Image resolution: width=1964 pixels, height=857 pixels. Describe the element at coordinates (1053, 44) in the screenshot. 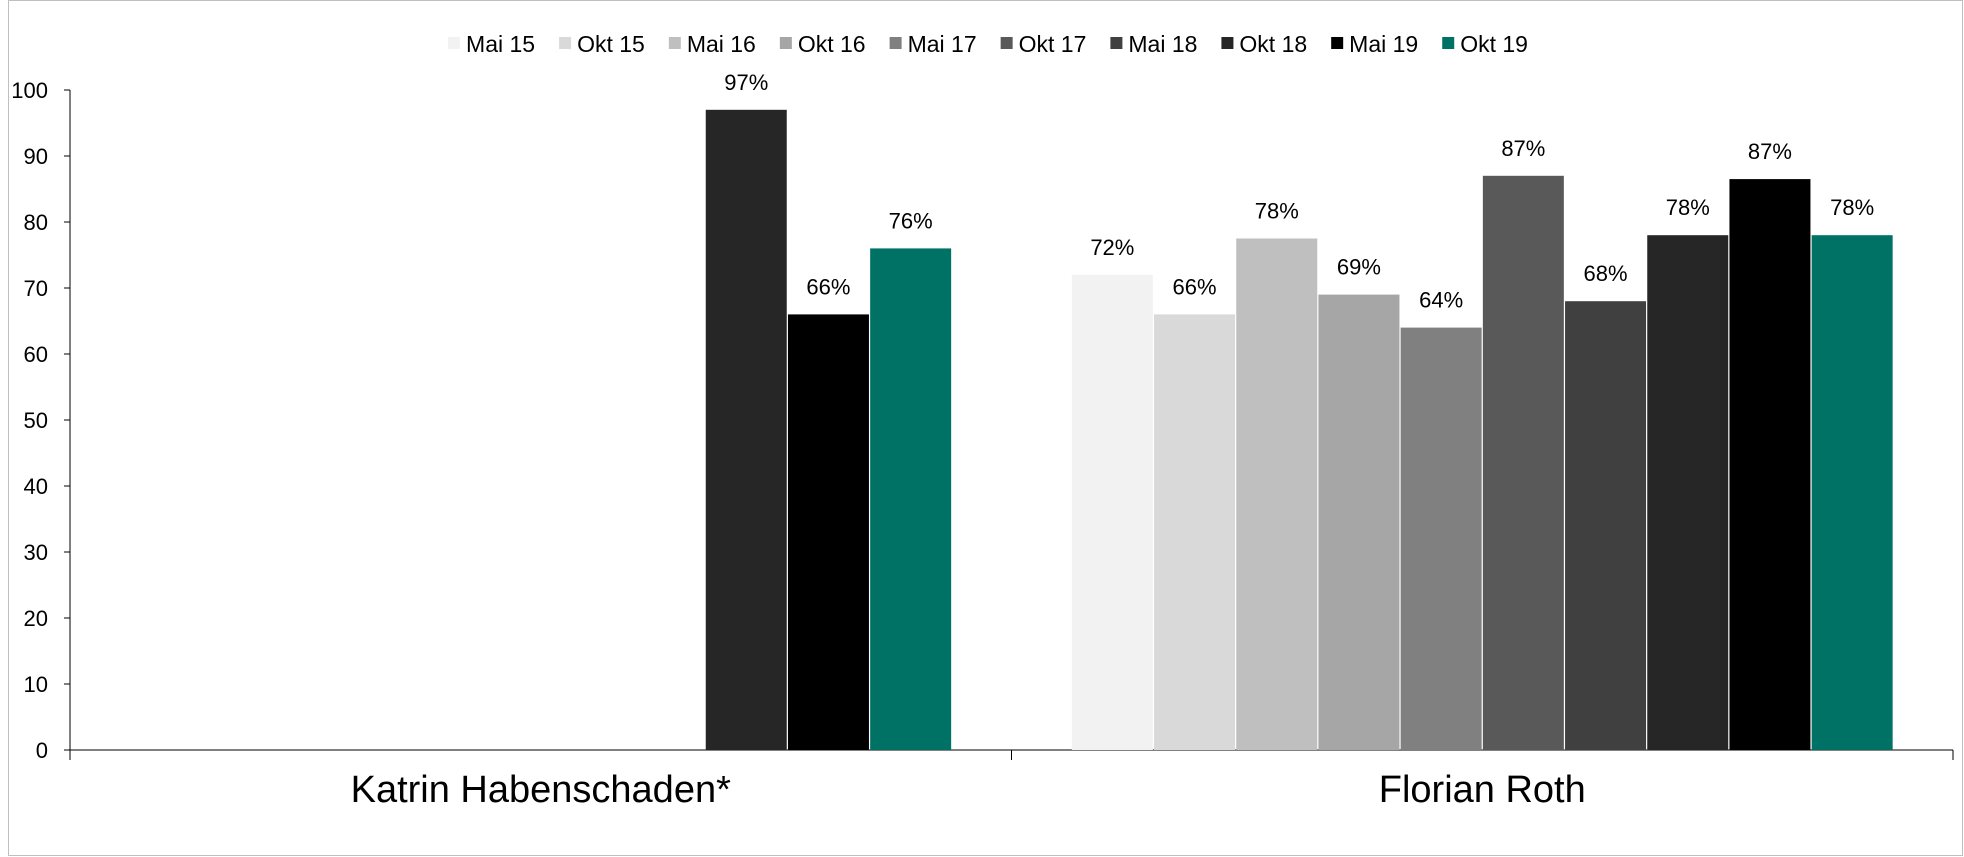

I see `legend-label: Okt 17` at that location.